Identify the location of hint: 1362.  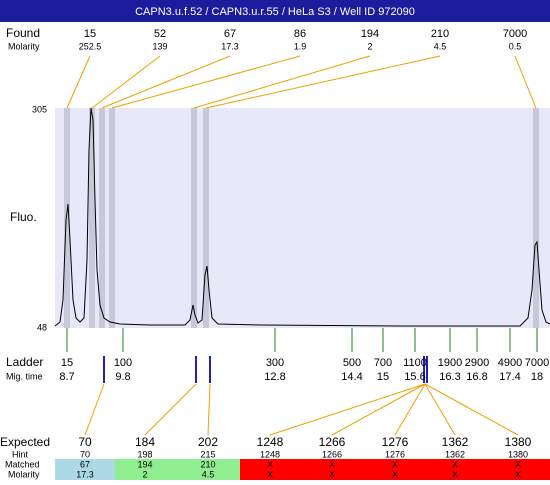
(455, 454).